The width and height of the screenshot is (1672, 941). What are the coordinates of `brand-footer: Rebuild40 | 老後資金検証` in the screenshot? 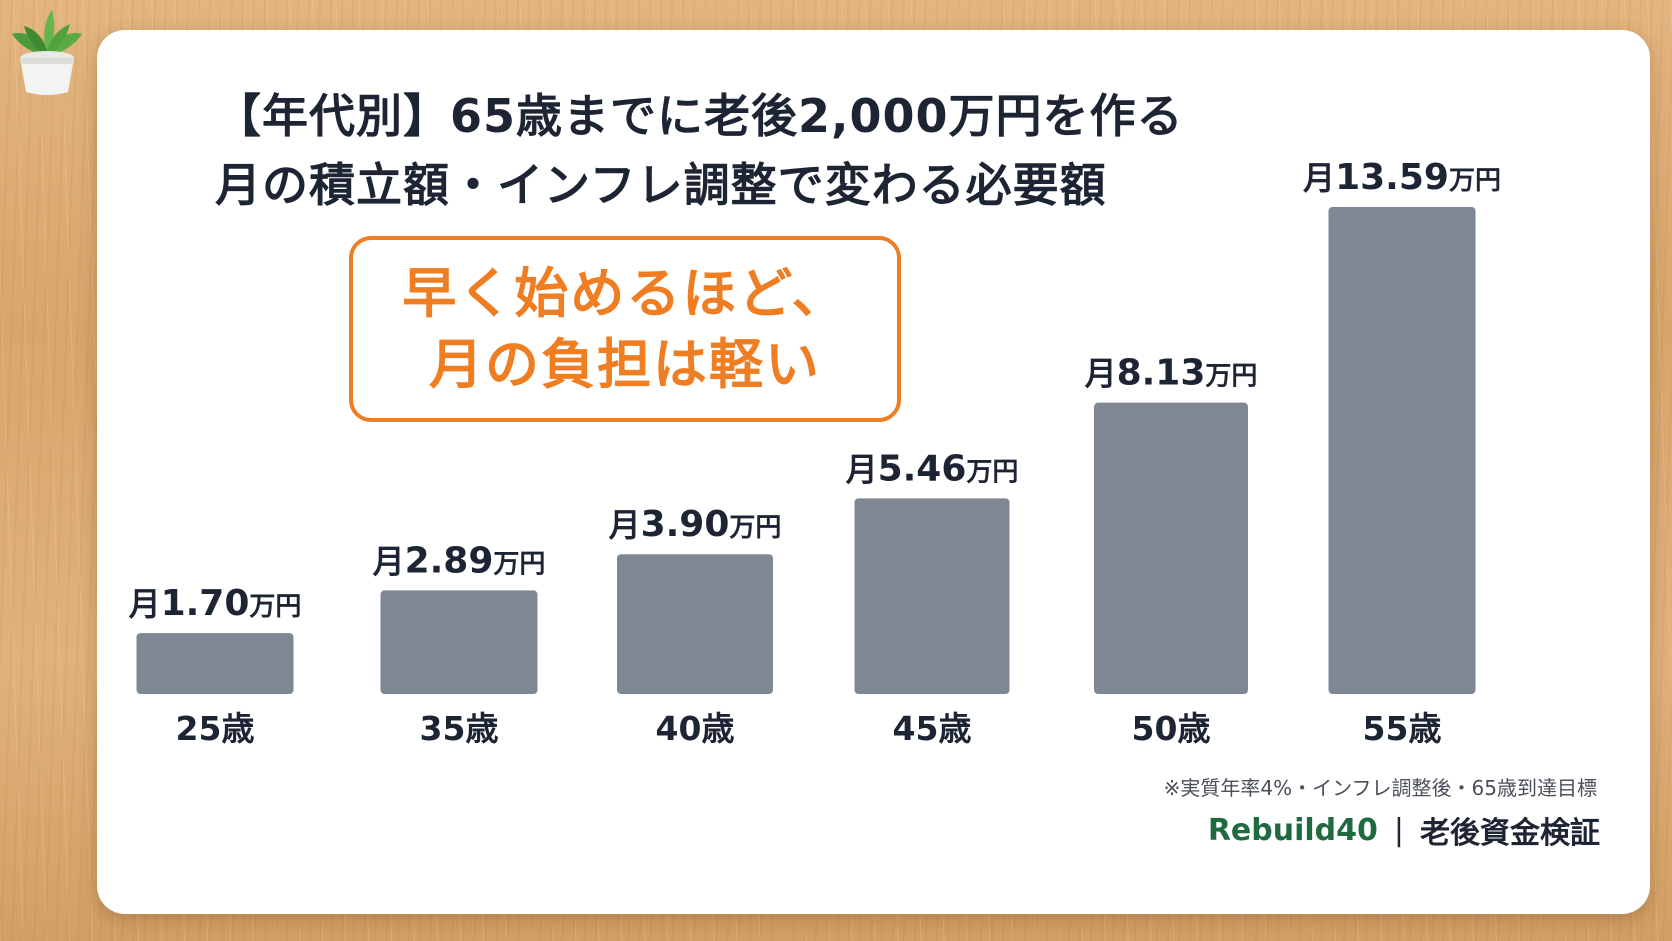 It's located at (1404, 830).